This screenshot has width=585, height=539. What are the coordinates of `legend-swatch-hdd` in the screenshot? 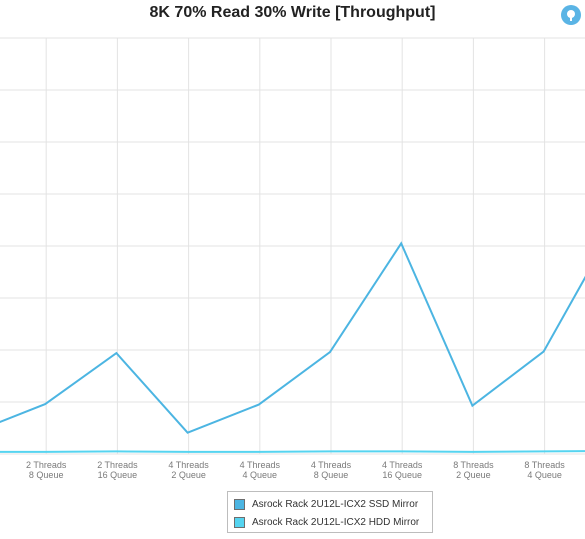 It's located at (239, 522).